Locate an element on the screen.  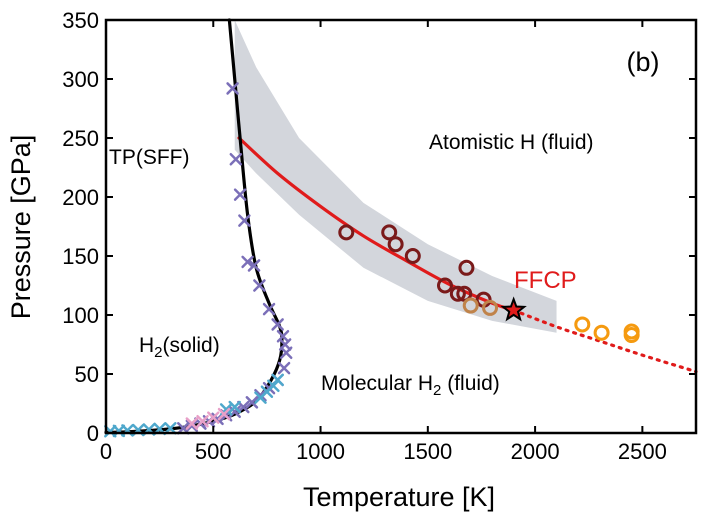
label-h2-solid-prefix: H is located at coordinates (146, 345).